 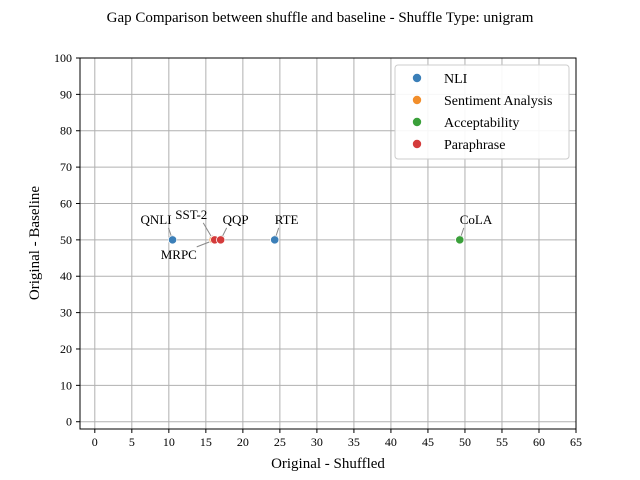 What do you see at coordinates (66, 385) in the screenshot?
I see `y-tick-label: 10` at bounding box center [66, 385].